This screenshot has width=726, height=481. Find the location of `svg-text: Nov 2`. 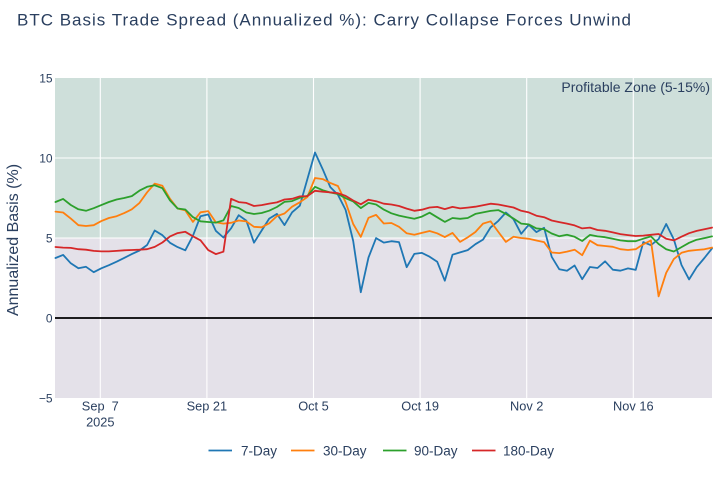

svg-text: Nov 2 is located at coordinates (526, 406).